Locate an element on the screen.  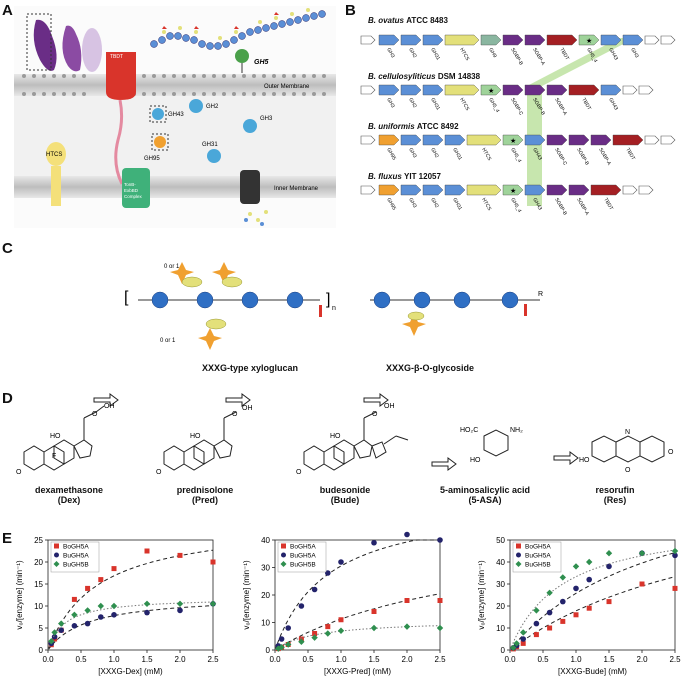
legend-label: BuGH5A is located at coordinates (76, 556).